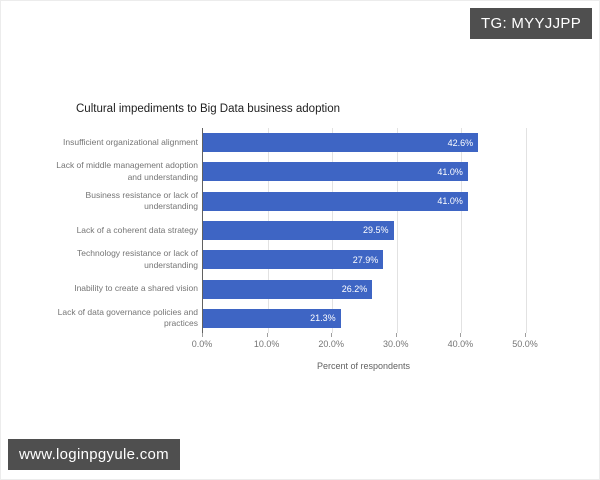 The image size is (600, 480). I want to click on x-axis-label: Percent of respondents, so click(363, 366).